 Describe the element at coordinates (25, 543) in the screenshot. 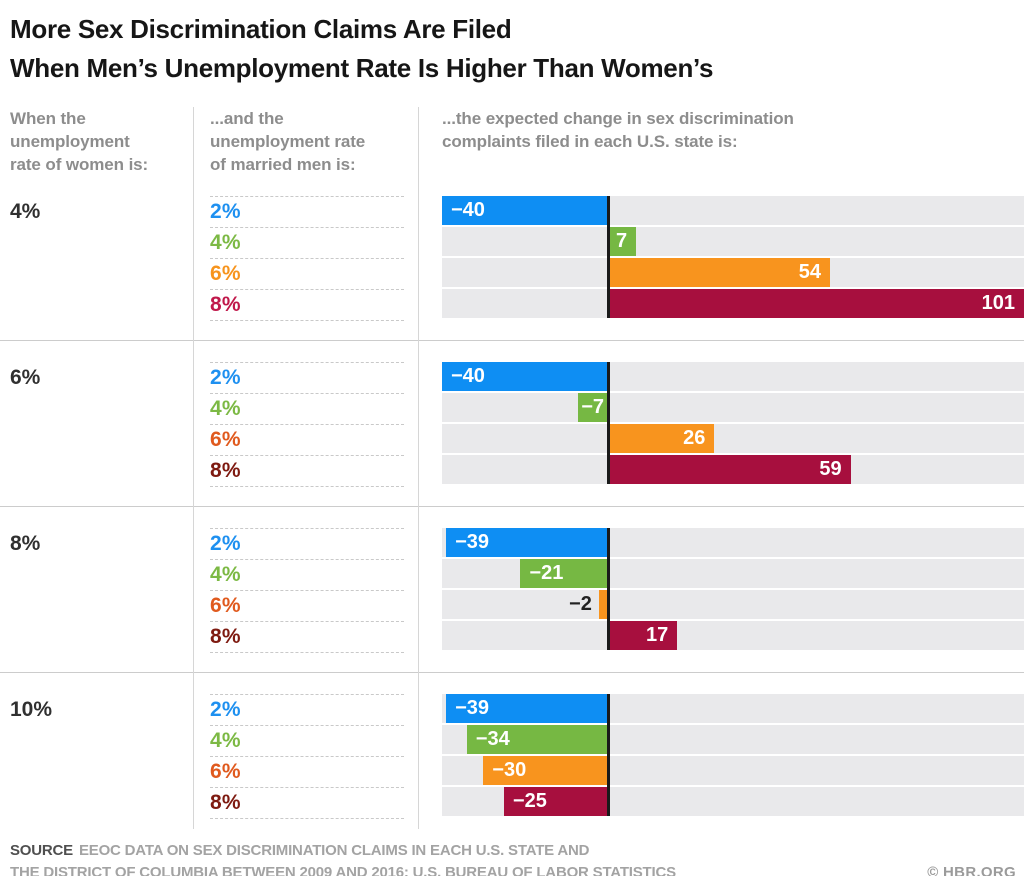

I see `women-rate-label: 8%` at that location.